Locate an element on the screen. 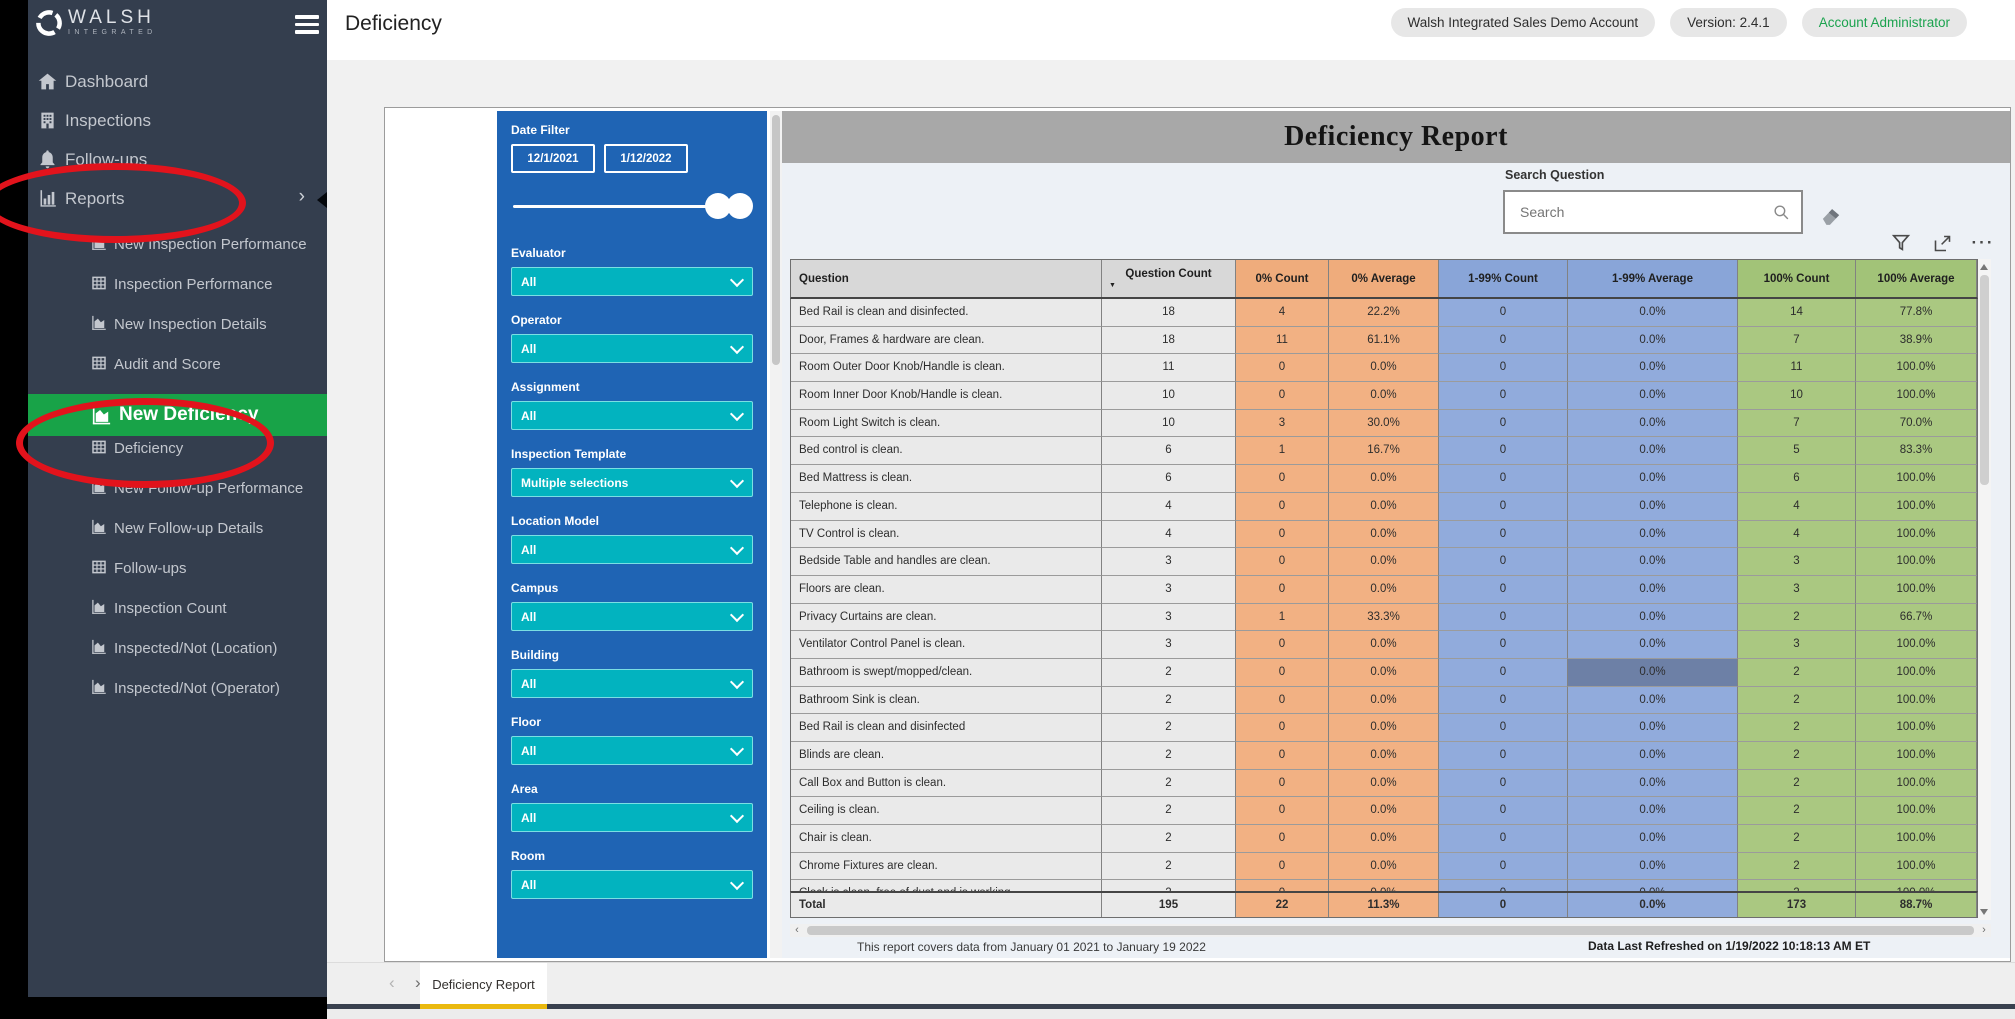 The width and height of the screenshot is (2015, 1019). sidebar-item-follow-ups-report: Follow-ups is located at coordinates (177, 568).